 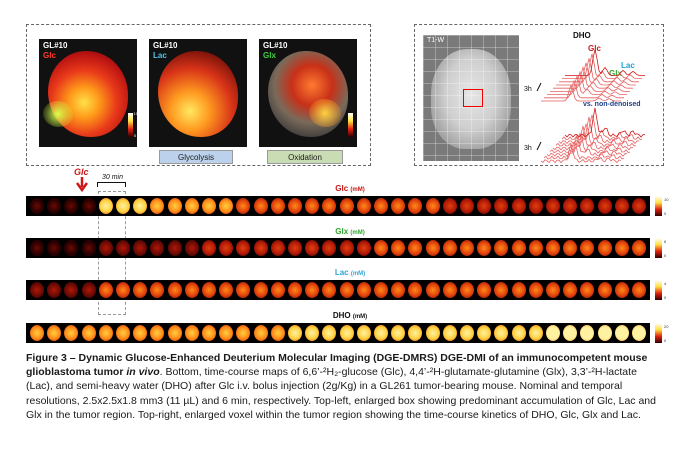 I want to click on interval-bracket, so click(x=111, y=184).